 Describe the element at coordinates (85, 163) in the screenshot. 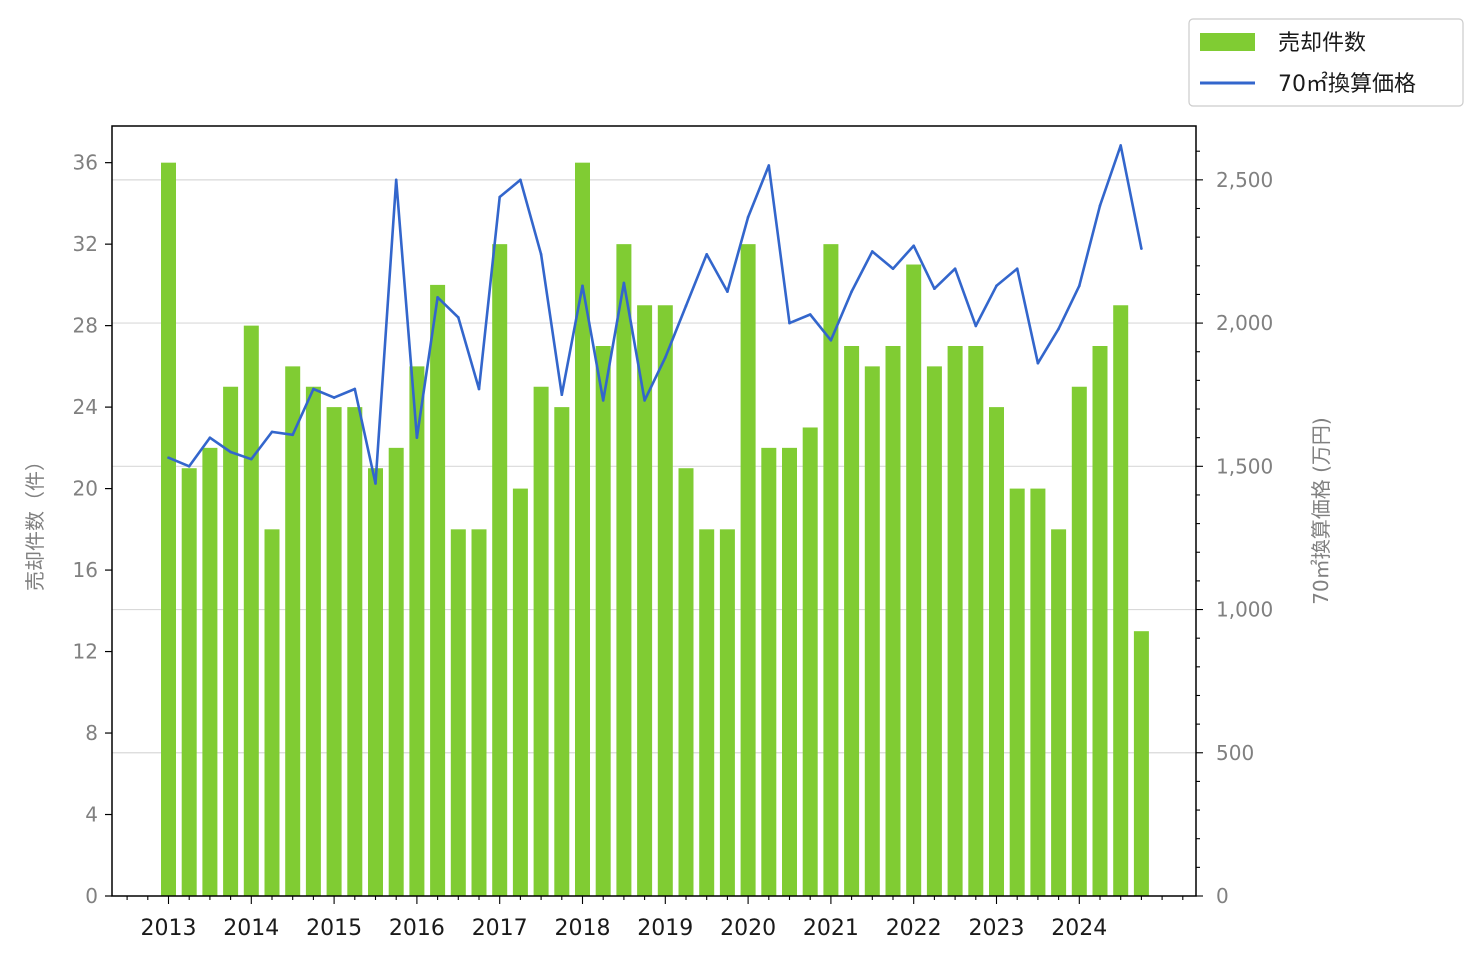

I see `left-tick-label: 36` at that location.